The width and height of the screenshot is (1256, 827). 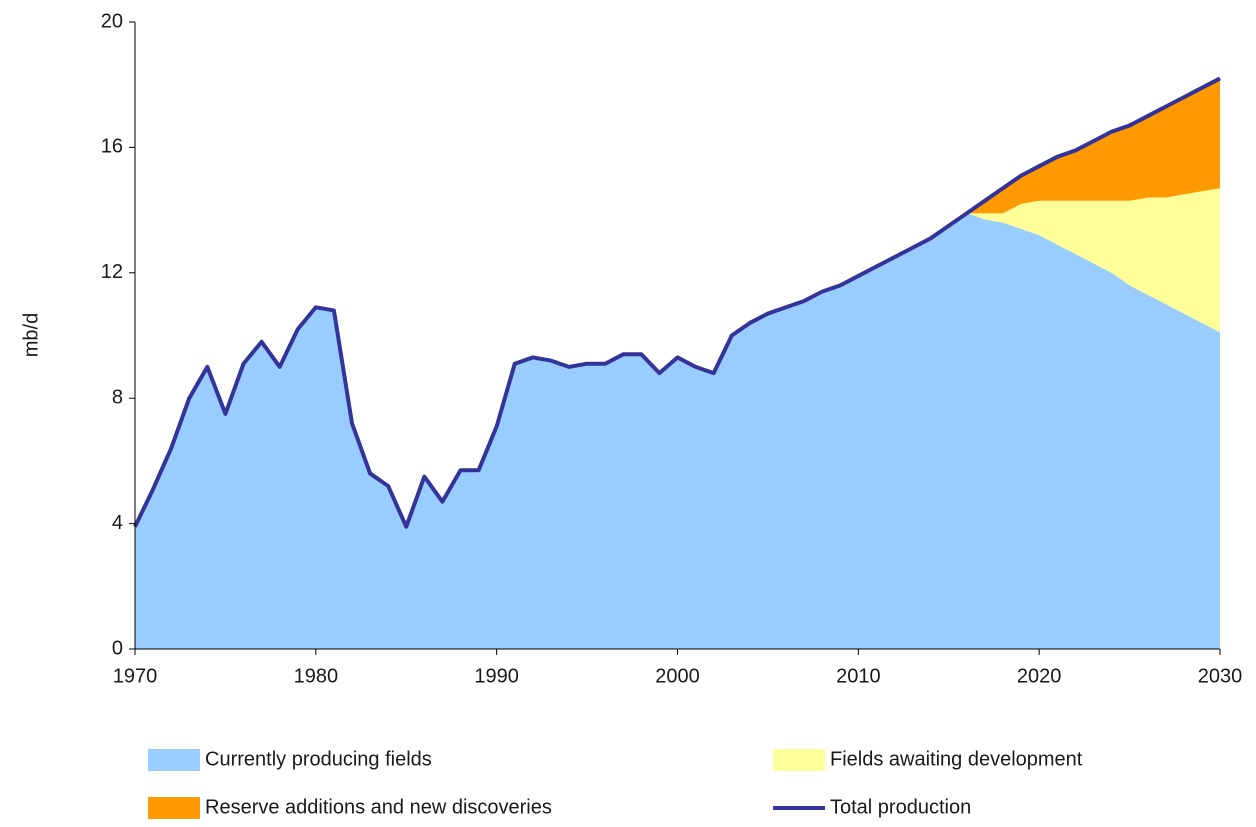 What do you see at coordinates (31, 335) in the screenshot?
I see `y-axis-label: mb/d` at bounding box center [31, 335].